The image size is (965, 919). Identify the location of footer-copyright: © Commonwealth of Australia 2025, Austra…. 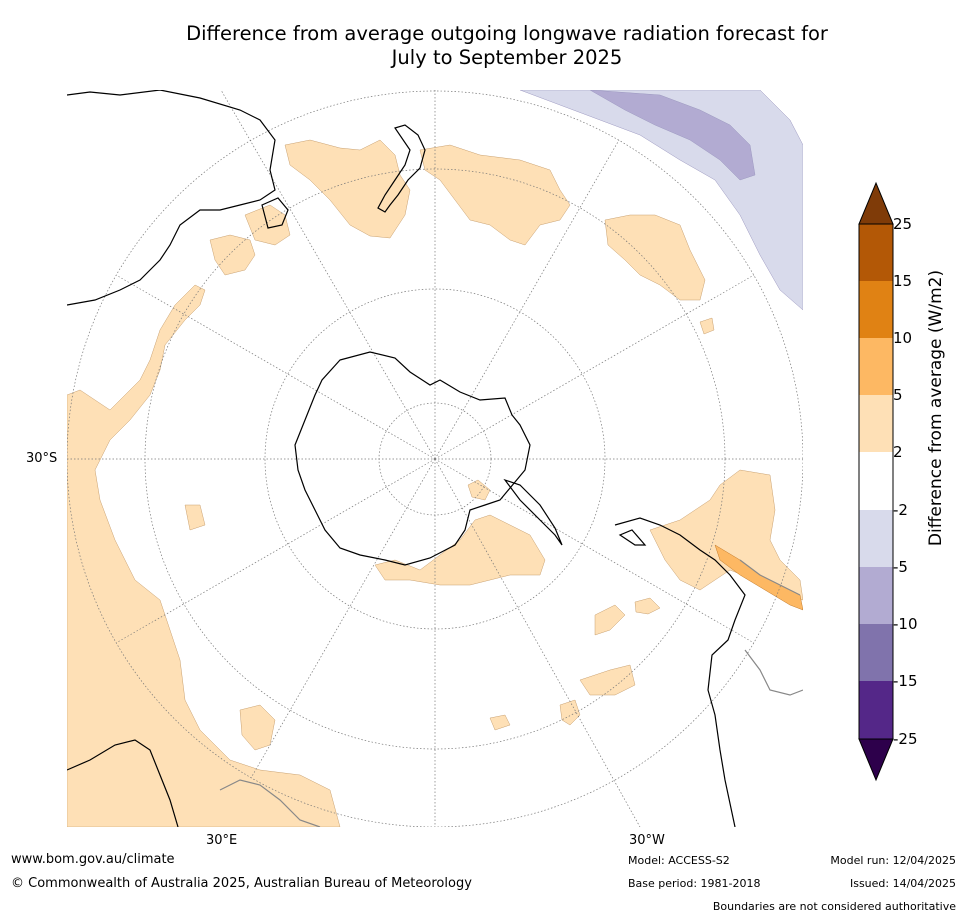
(241, 883).